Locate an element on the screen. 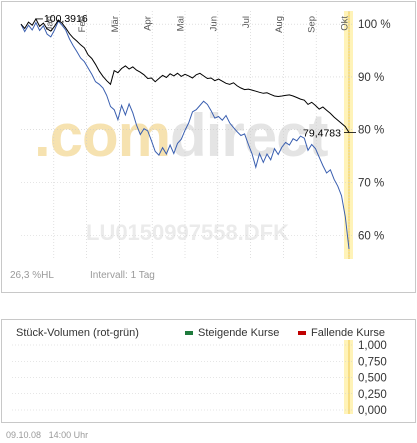  y-tick-label: 70 % is located at coordinates (371, 183).